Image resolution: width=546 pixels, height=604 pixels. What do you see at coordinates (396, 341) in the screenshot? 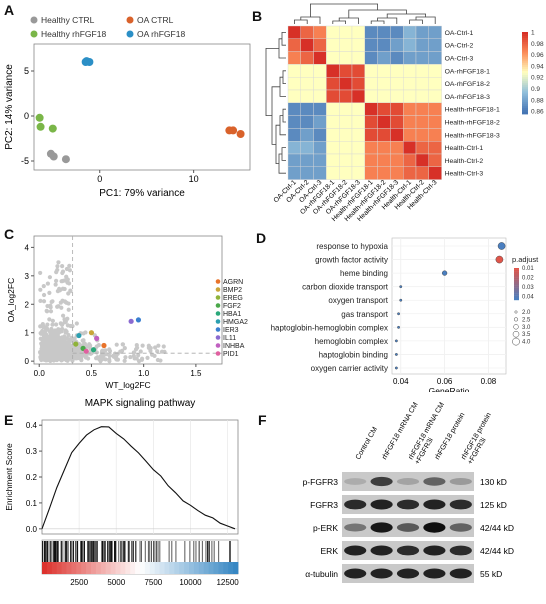
I see `go-dot` at bounding box center [396, 341].